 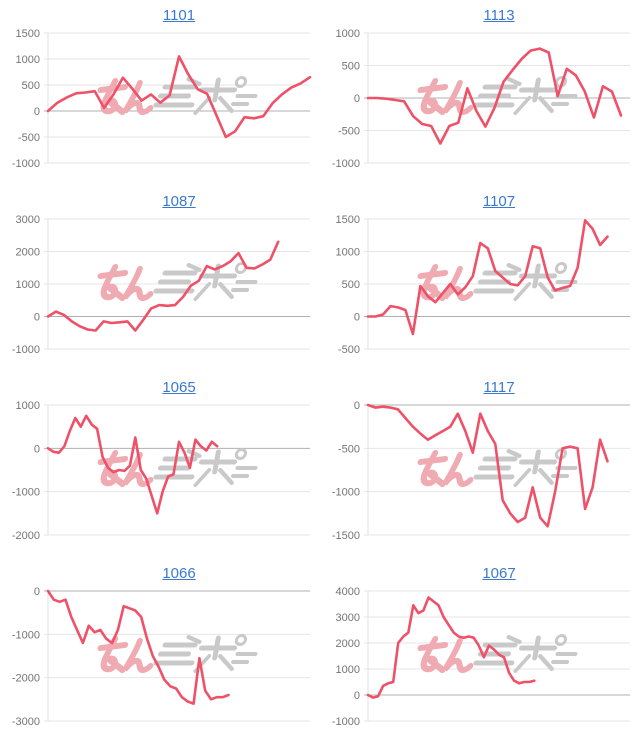 I want to click on chart-title-link: 1067, so click(x=499, y=573).